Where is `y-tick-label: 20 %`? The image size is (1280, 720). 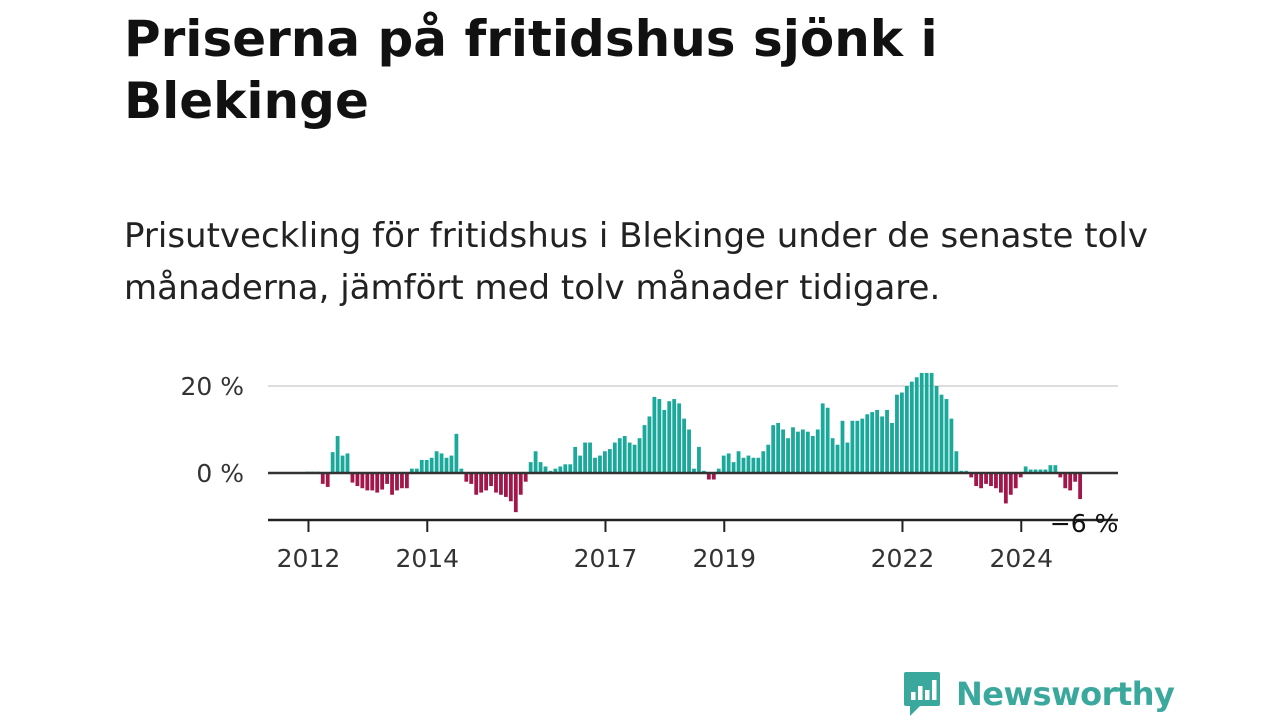 y-tick-label: 20 % is located at coordinates (212, 386).